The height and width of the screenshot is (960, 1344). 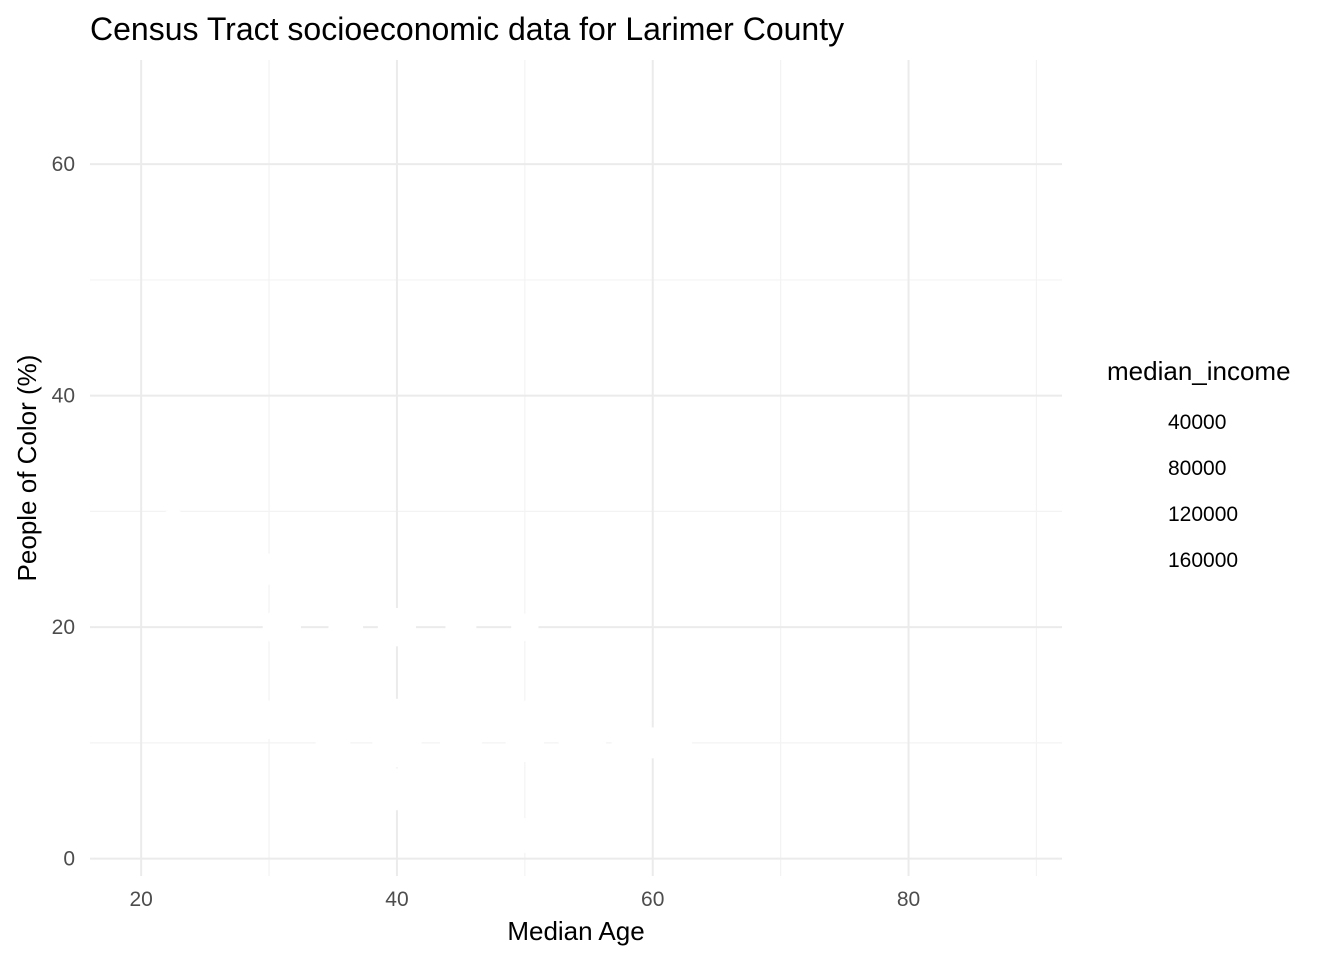 What do you see at coordinates (140, 899) in the screenshot?
I see `x-tick-label: 20` at bounding box center [140, 899].